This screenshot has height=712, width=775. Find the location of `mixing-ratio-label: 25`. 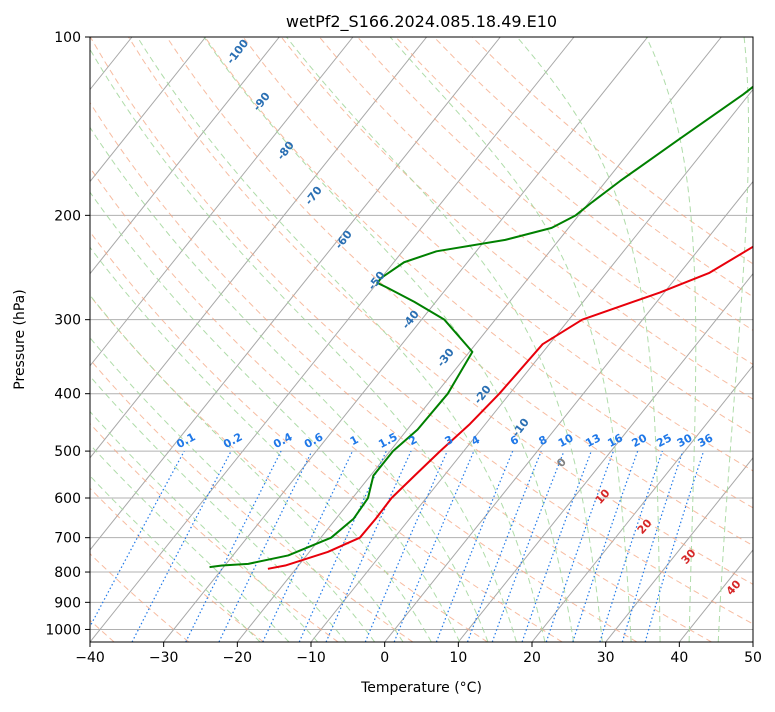

mixing-ratio-label: 25 is located at coordinates (664, 440).